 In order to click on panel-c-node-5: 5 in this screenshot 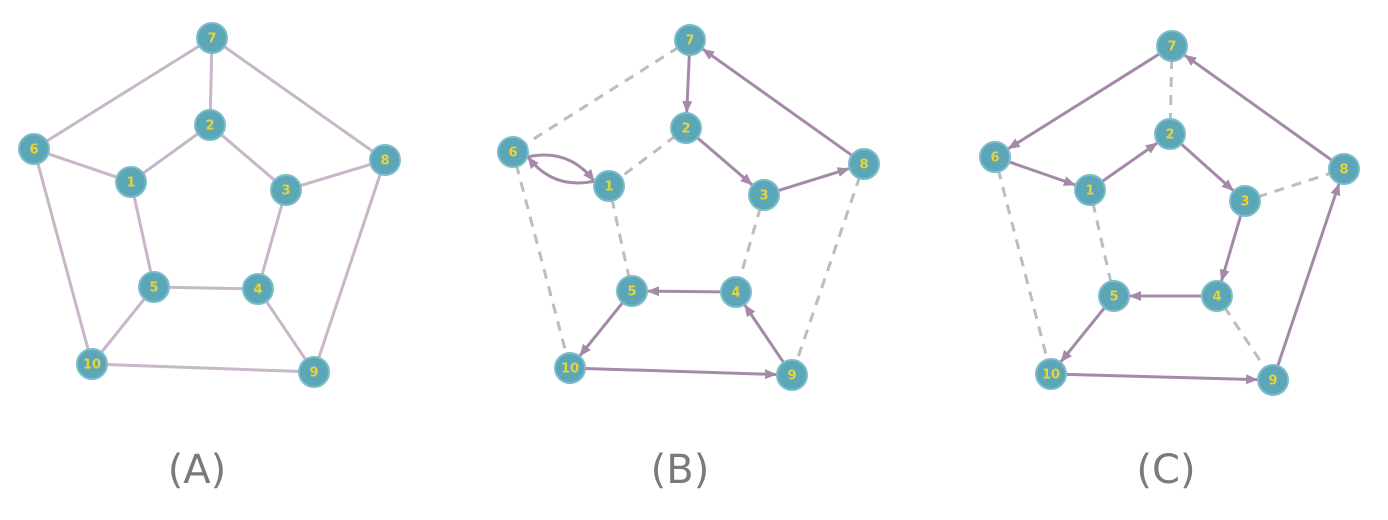, I will do `click(1114, 296)`.